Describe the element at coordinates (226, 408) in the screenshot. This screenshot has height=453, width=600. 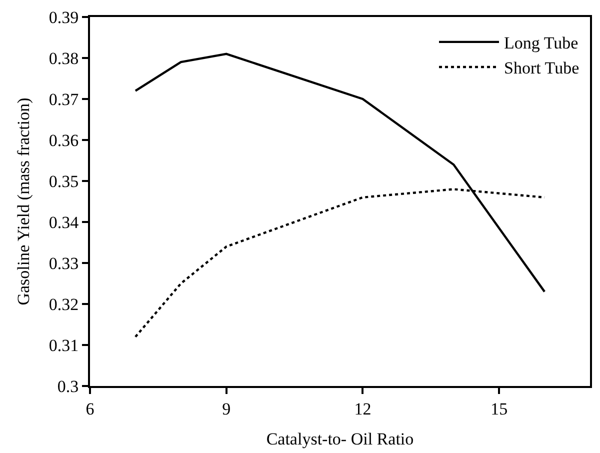
I see `x-tick-label: 9` at that location.